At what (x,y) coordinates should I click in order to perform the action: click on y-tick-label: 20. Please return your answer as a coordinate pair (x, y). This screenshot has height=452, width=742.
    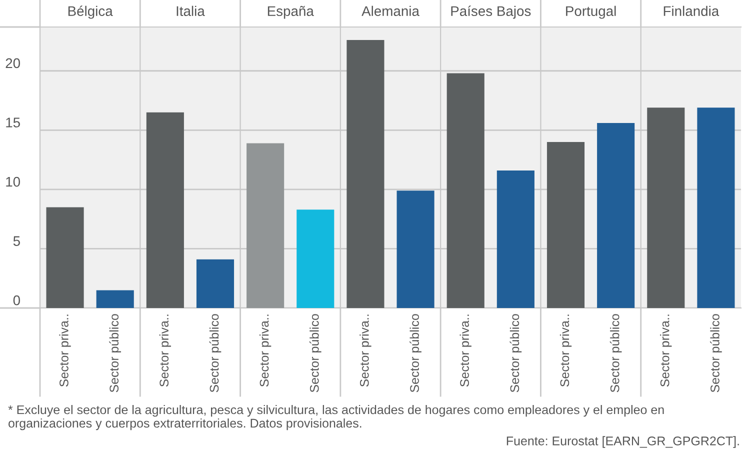
    Looking at the image, I should click on (13, 63).